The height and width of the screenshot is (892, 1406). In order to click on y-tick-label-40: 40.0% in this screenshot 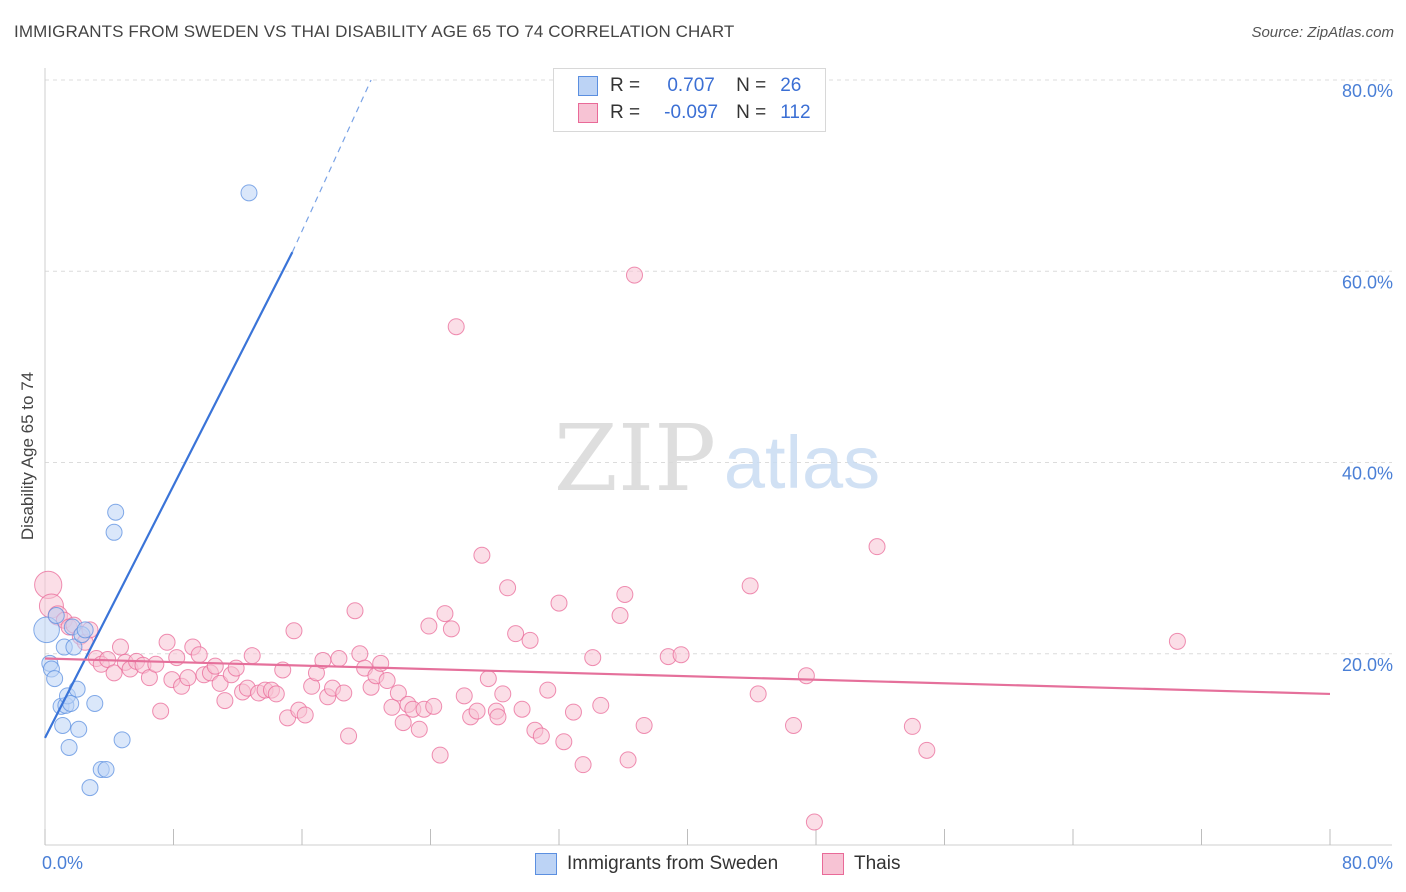, I will do `click(1367, 474)`.